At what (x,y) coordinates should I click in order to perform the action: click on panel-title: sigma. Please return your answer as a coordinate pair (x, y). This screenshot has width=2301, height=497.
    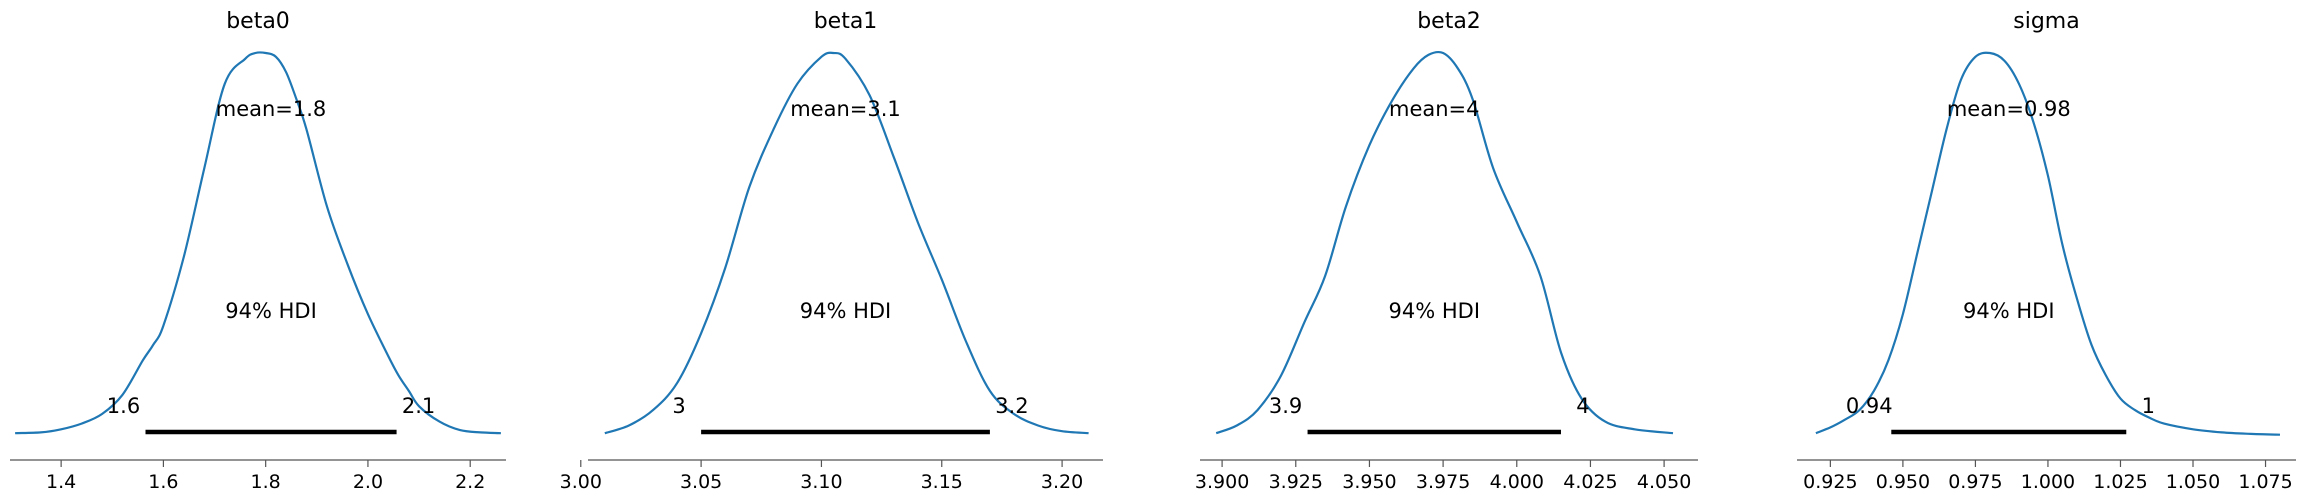
    Looking at the image, I should click on (2046, 21).